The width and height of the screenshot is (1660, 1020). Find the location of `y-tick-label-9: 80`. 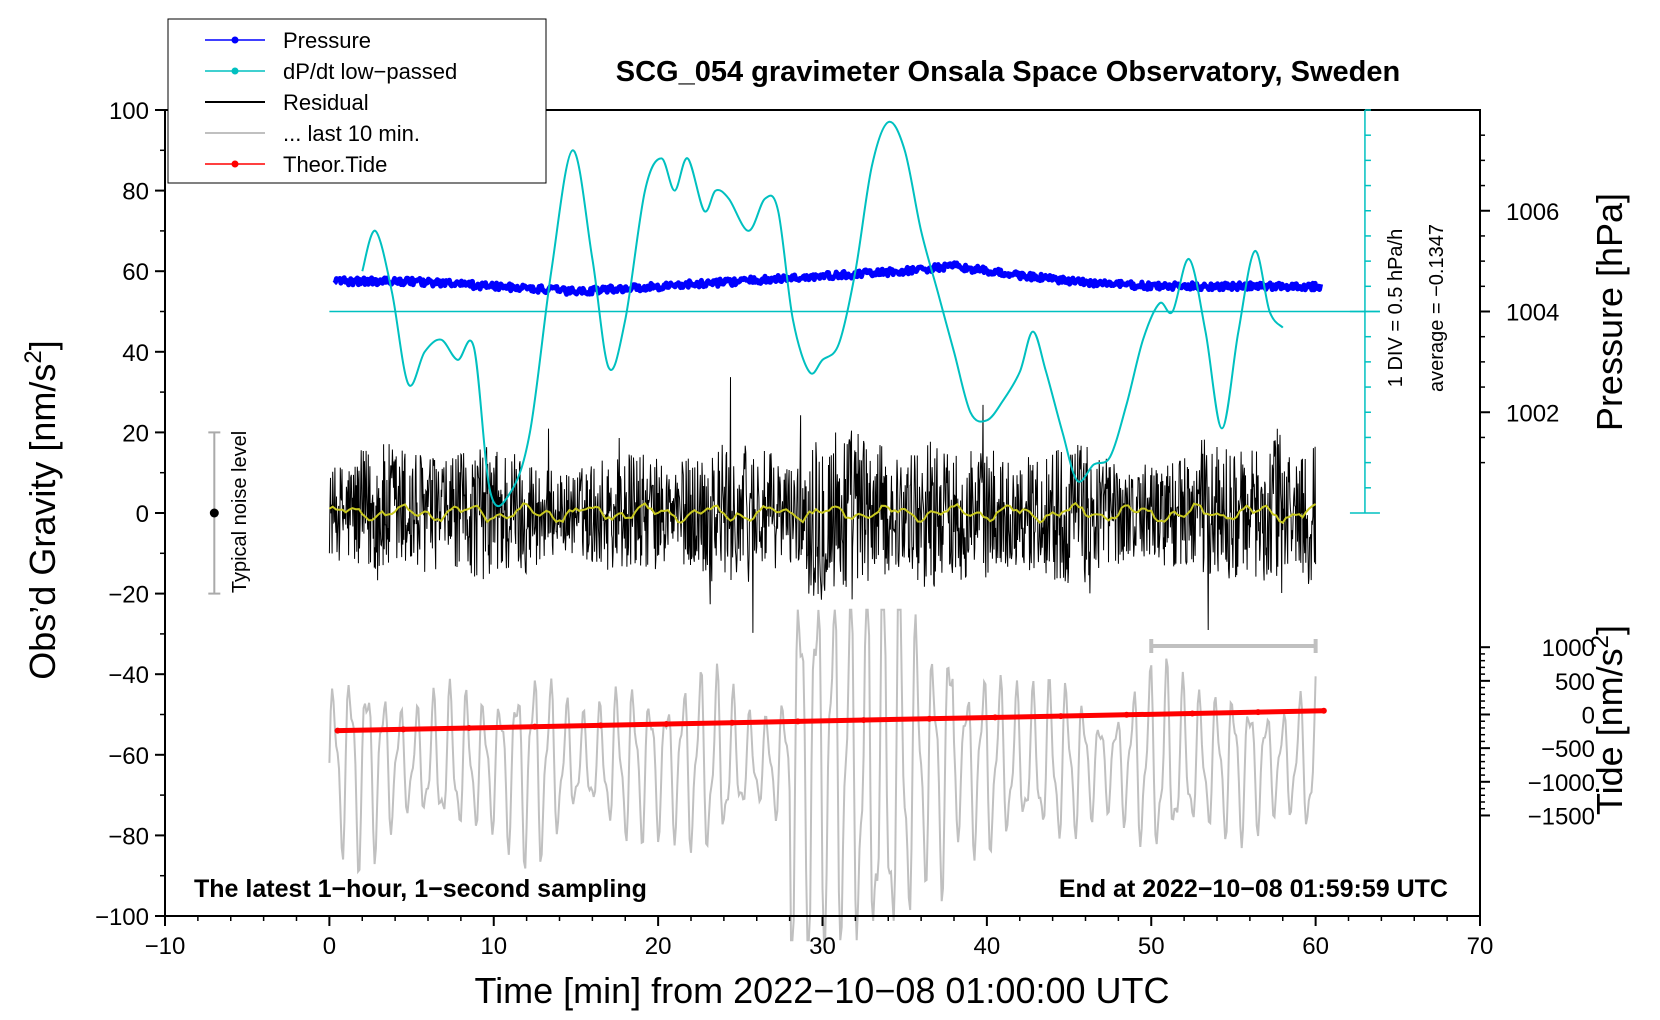

y-tick-label-9: 80 is located at coordinates (135, 192).